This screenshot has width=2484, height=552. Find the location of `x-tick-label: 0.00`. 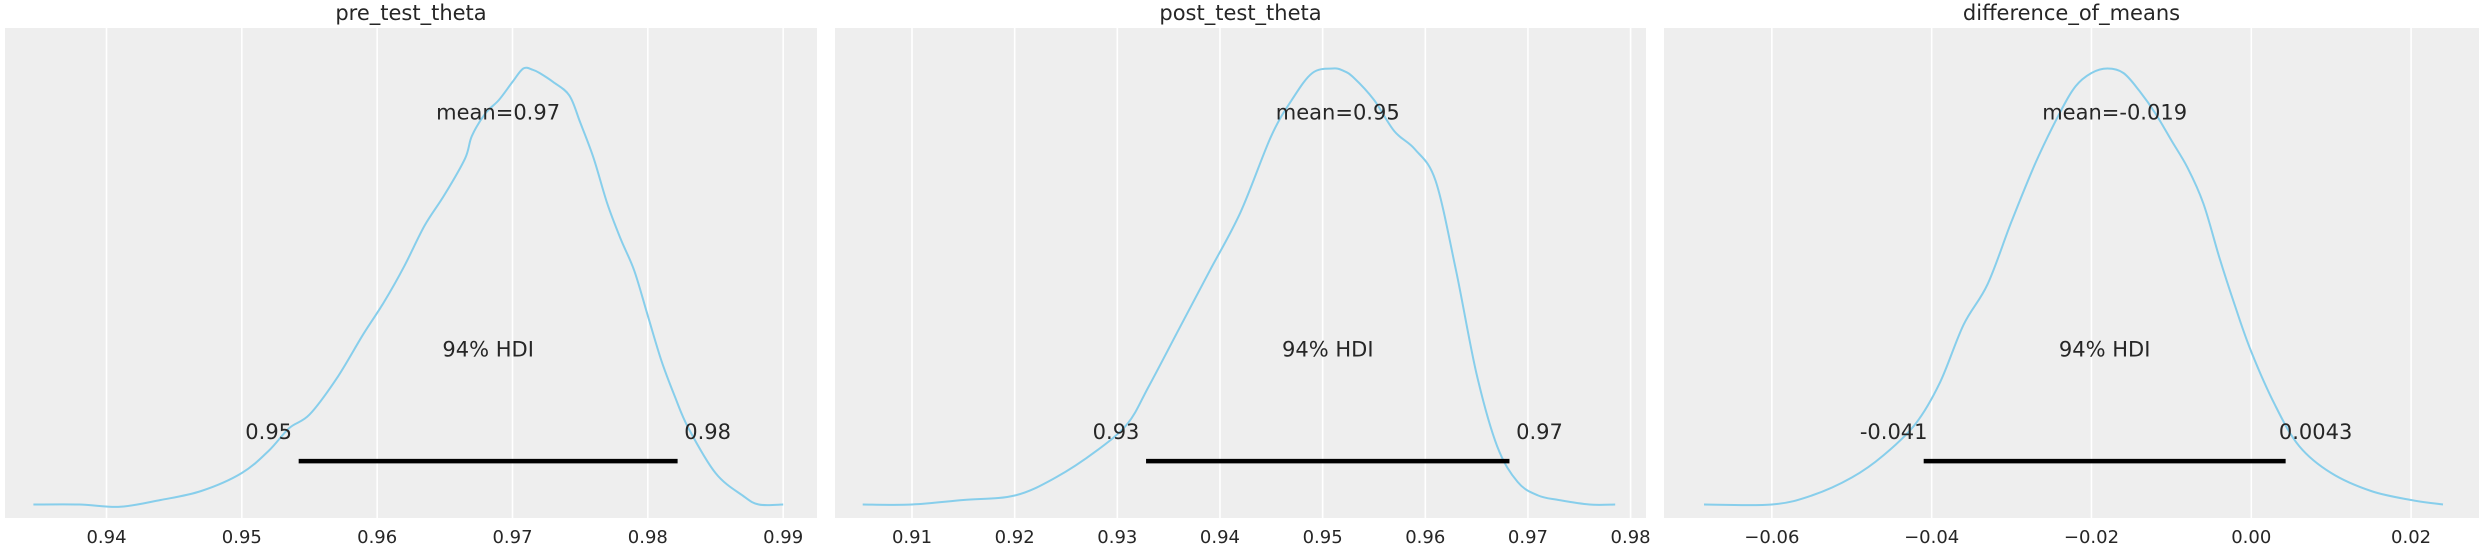

x-tick-label: 0.00 is located at coordinates (2251, 537).